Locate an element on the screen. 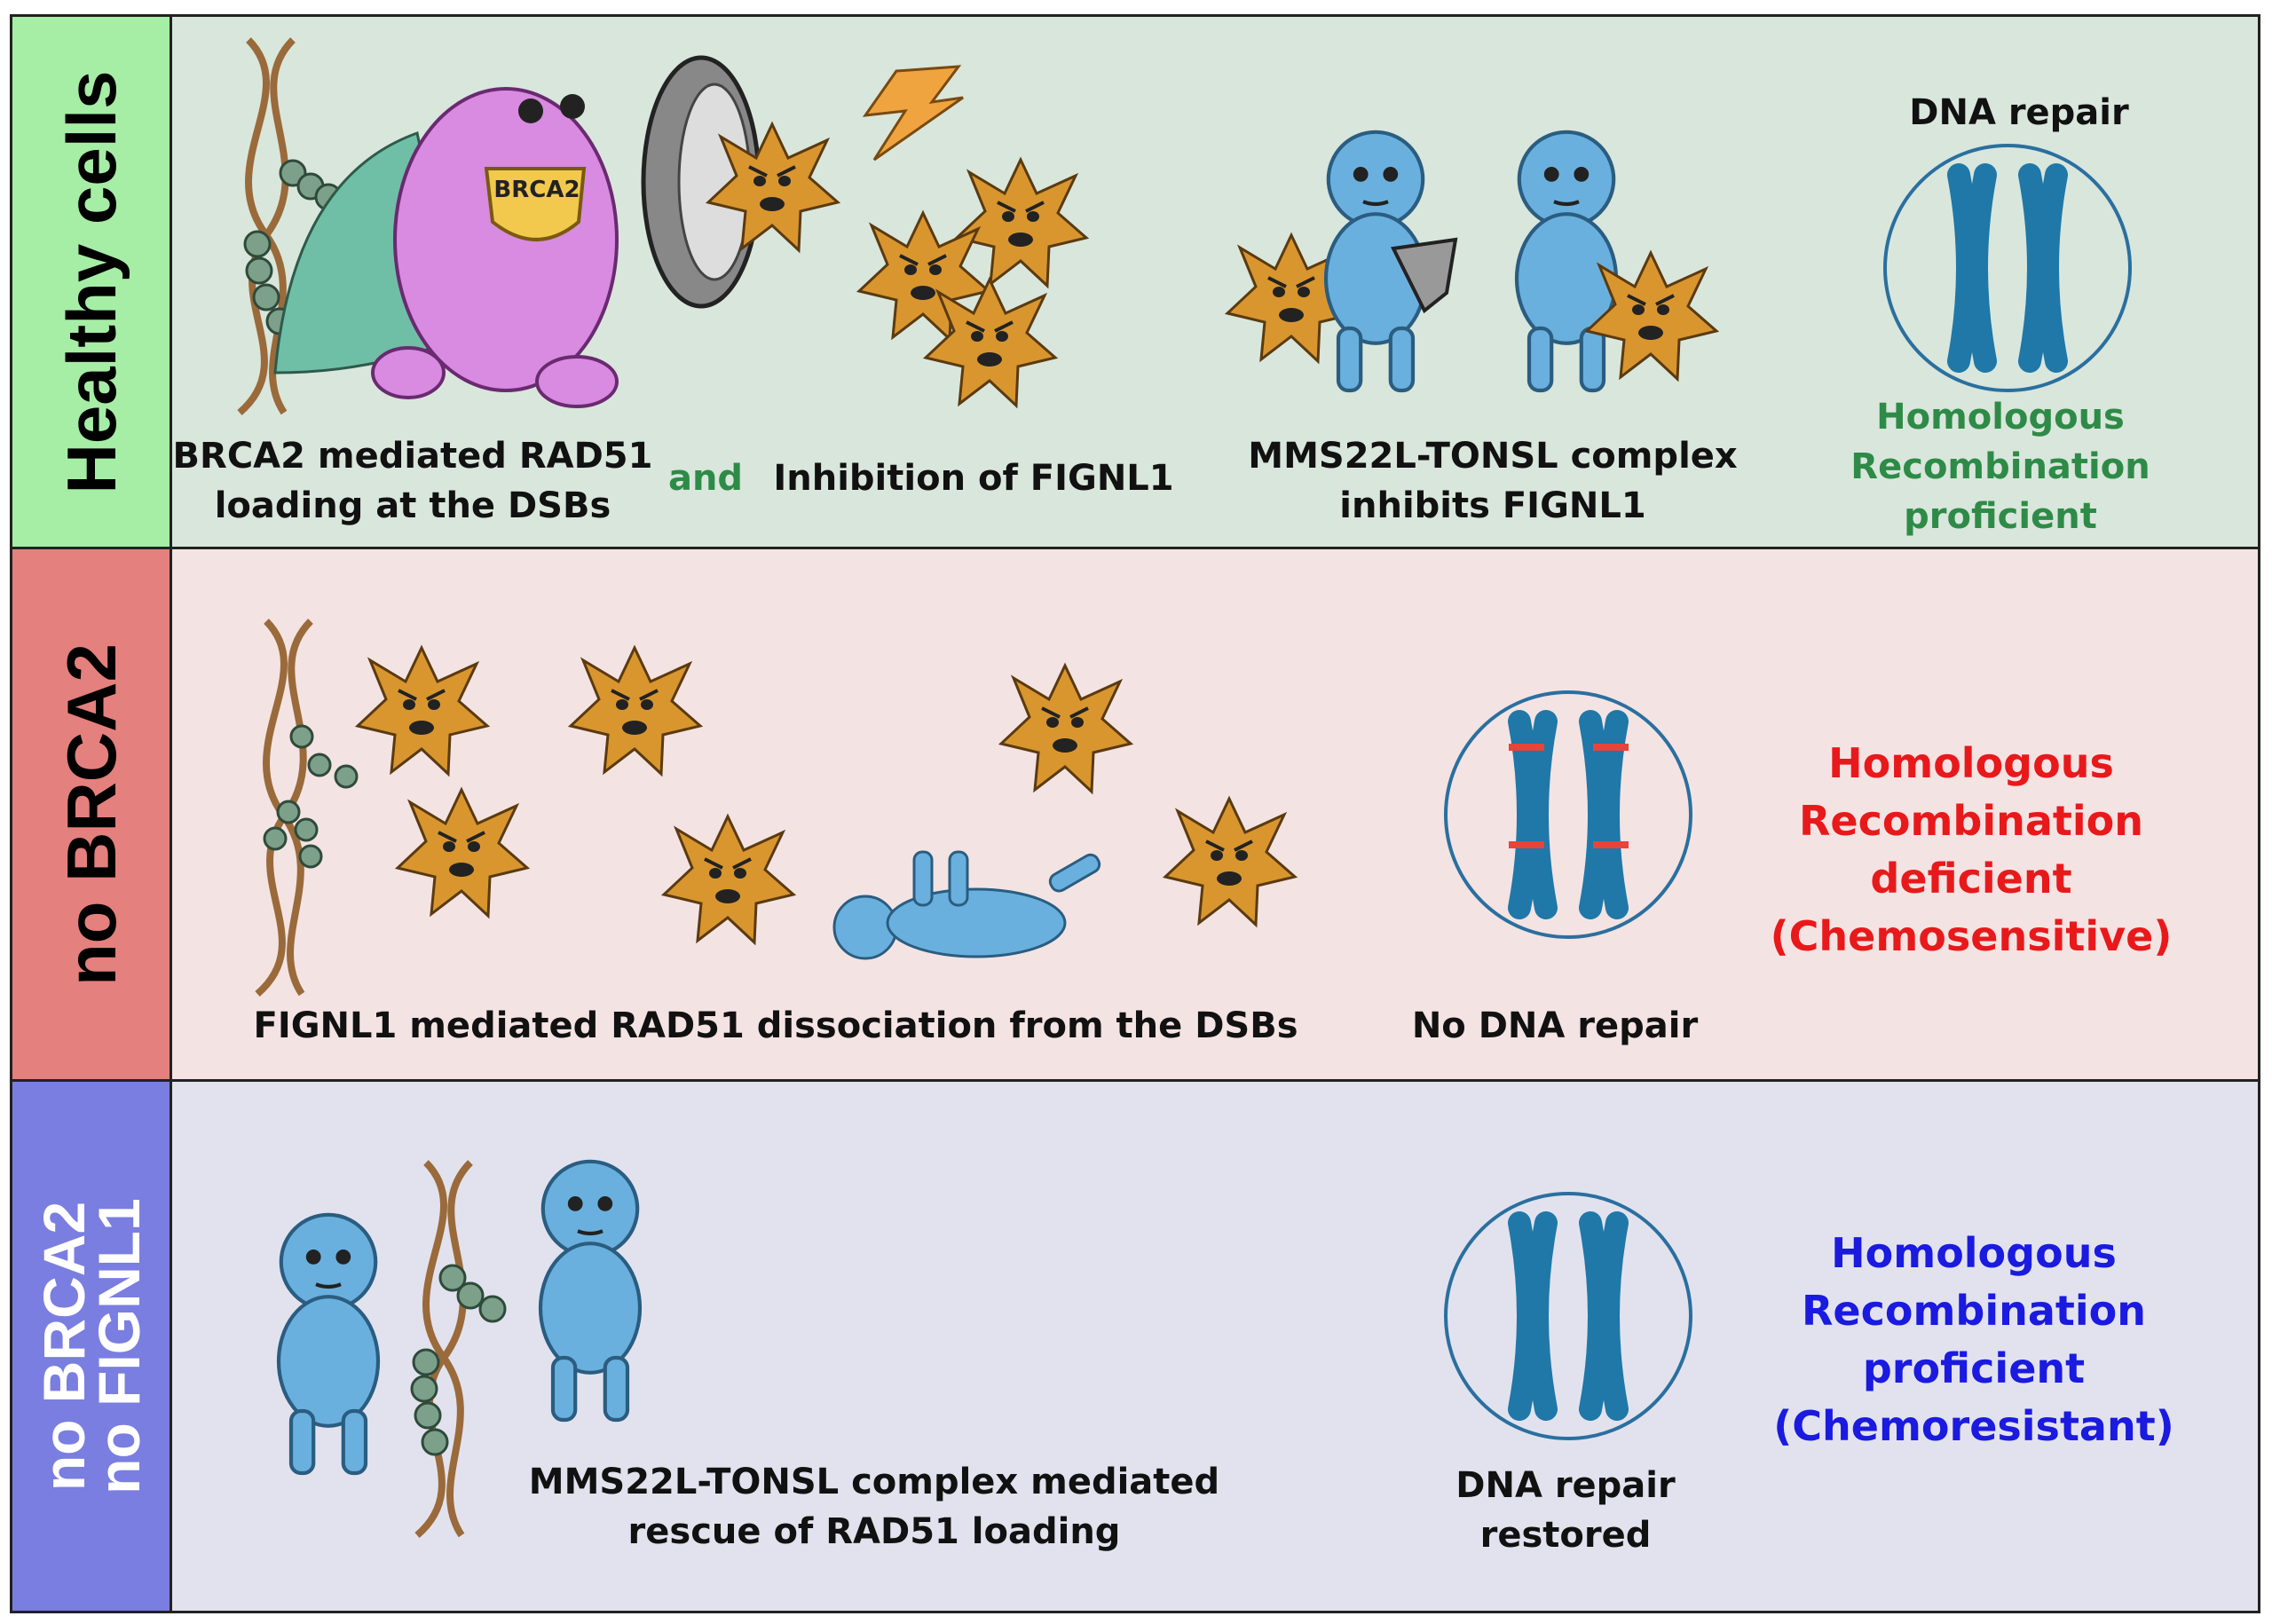  dna-repair-label: DNA repair is located at coordinates (2019, 113).